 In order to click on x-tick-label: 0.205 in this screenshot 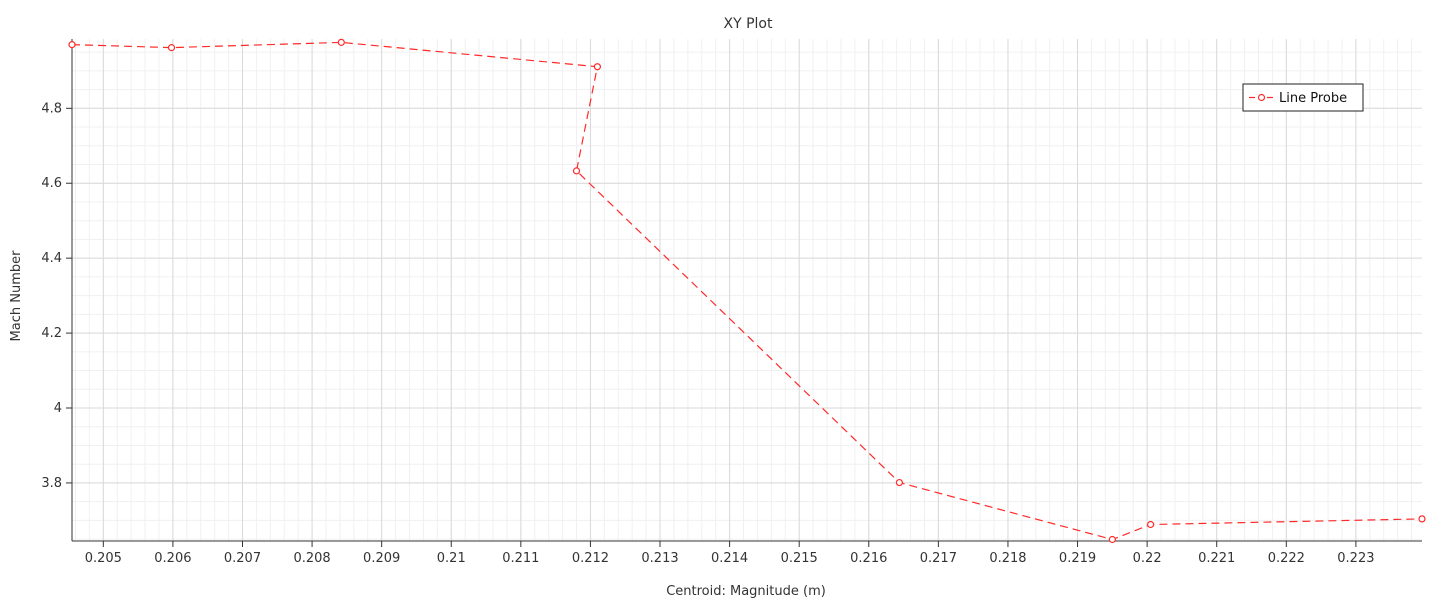, I will do `click(103, 558)`.